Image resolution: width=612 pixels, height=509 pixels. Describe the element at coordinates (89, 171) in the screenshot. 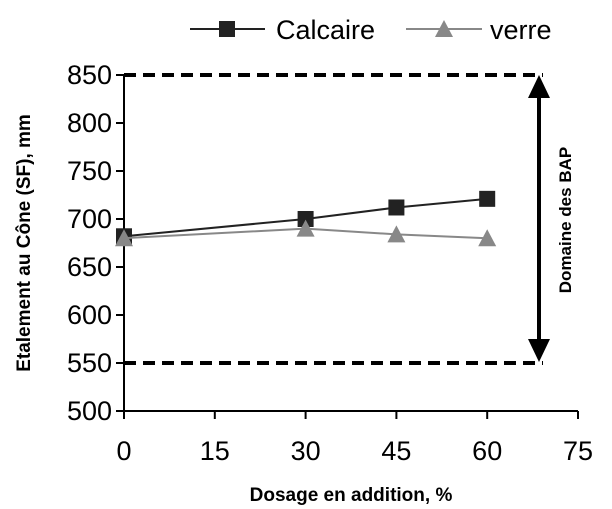

I see `y-tick-label: 750` at that location.